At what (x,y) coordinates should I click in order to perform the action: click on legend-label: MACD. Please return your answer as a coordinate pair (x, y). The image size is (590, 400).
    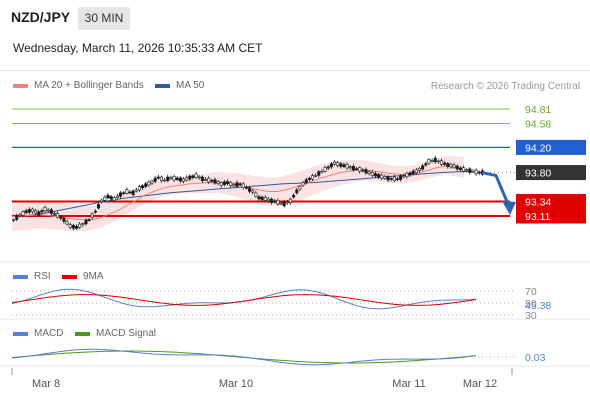
    Looking at the image, I should click on (49, 333).